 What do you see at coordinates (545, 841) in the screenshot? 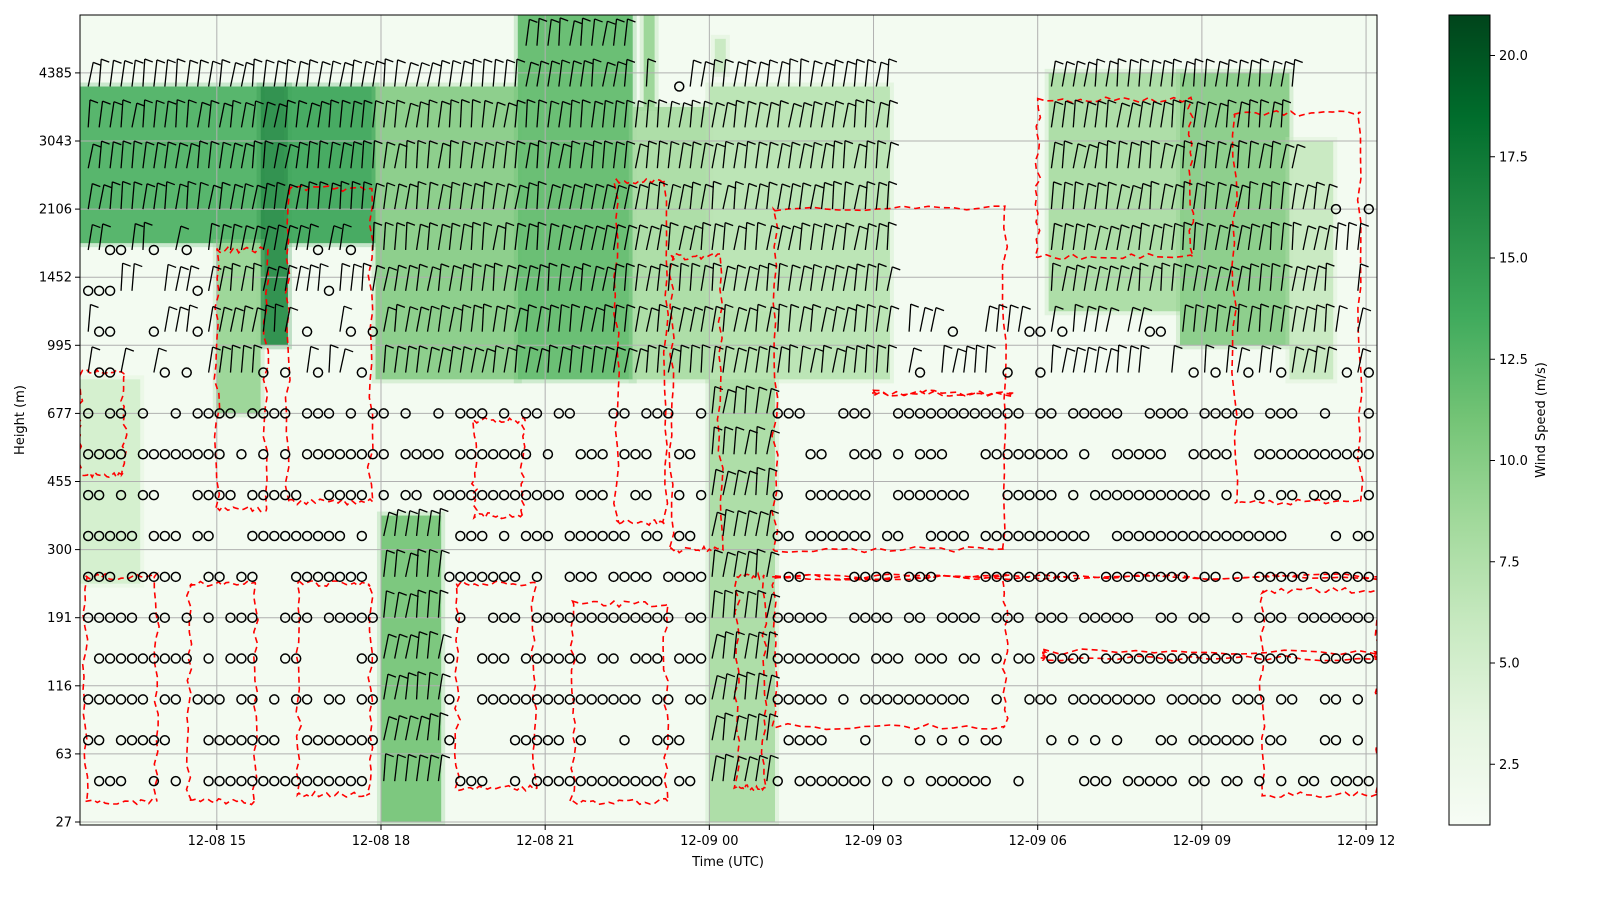
I see `x-tick-label: 12-08 21` at bounding box center [545, 841].